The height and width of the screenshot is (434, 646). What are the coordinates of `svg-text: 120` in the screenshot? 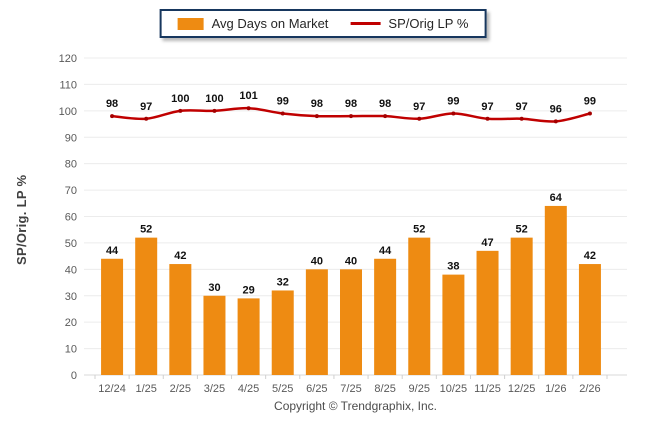 It's located at (68, 59).